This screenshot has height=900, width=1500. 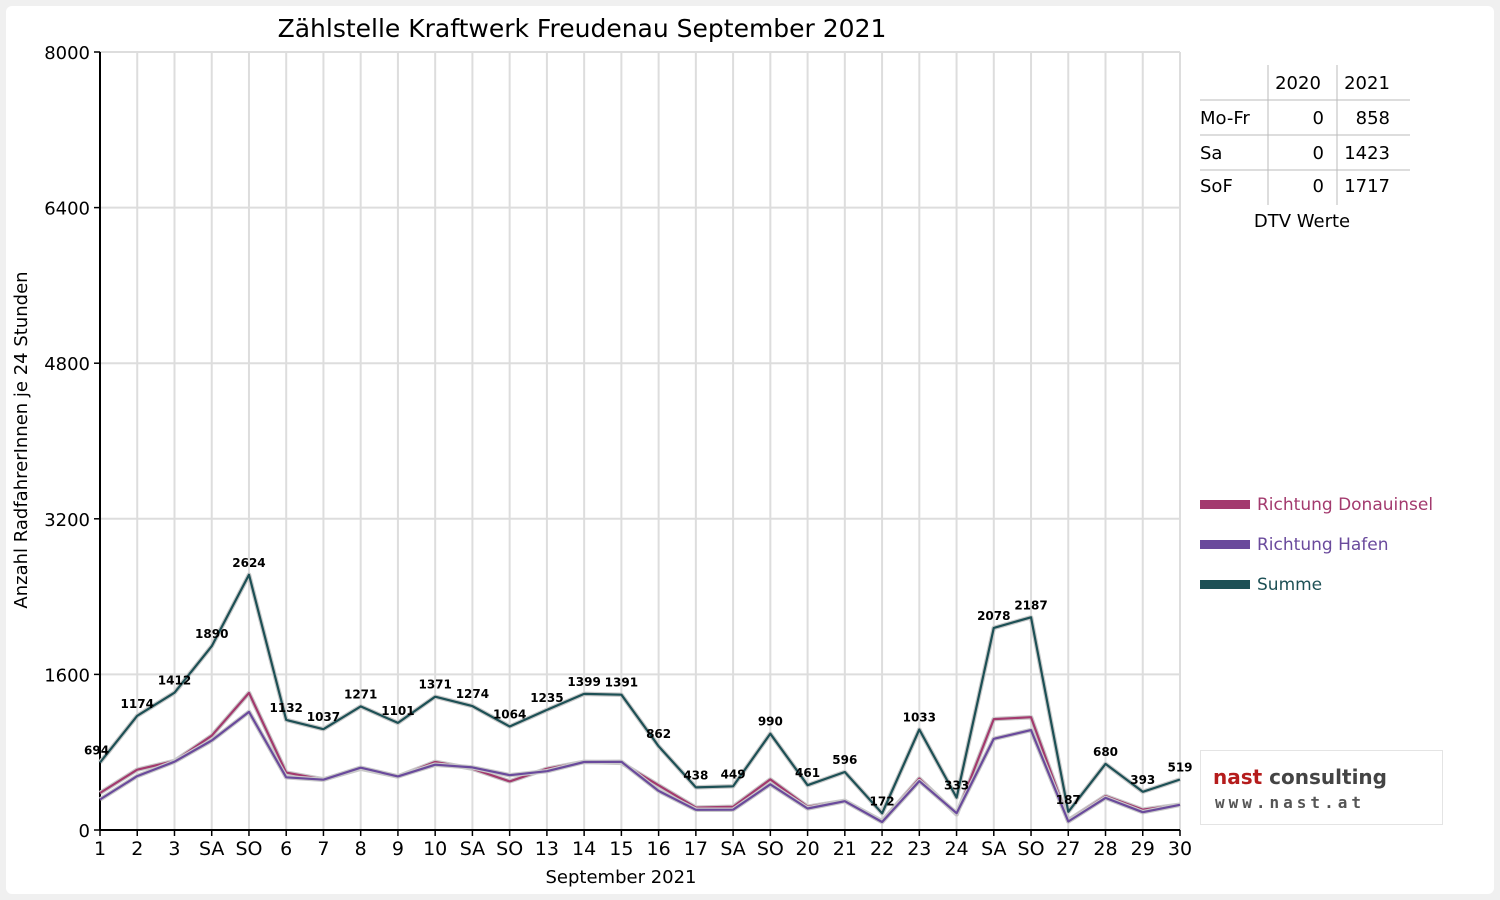 What do you see at coordinates (1225, 118) in the screenshot?
I see `dtv-row-label-mofr: Mo-Fr` at bounding box center [1225, 118].